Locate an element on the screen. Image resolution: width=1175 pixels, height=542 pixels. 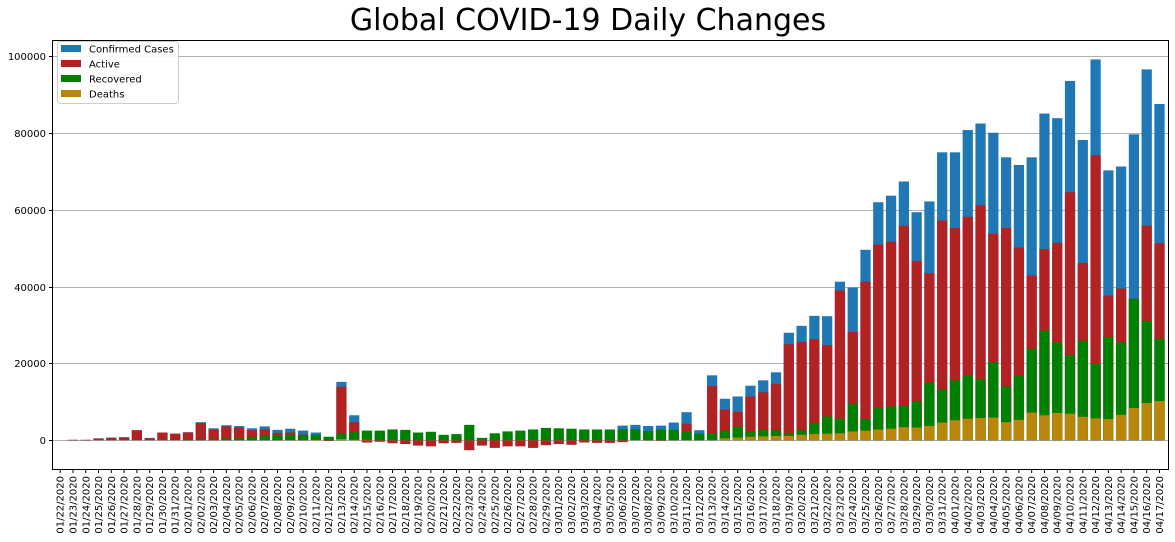
x-tick-label-40: 03/02/2020 is located at coordinates (572, 505).